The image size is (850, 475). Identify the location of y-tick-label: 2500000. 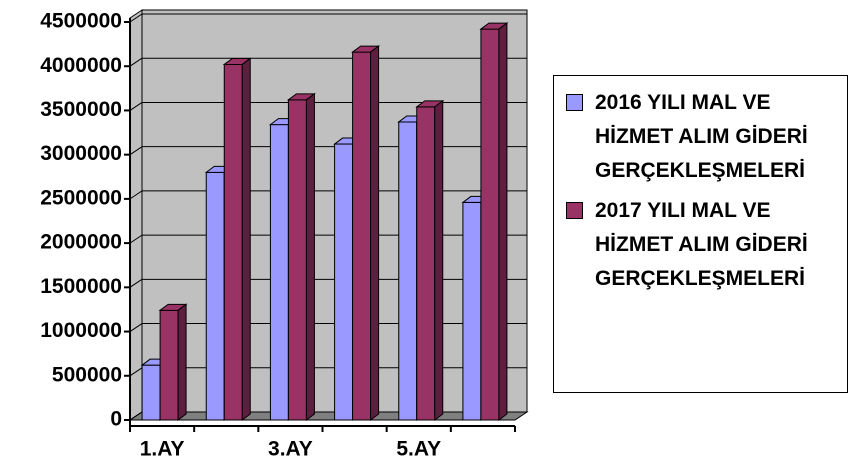
(81, 197).